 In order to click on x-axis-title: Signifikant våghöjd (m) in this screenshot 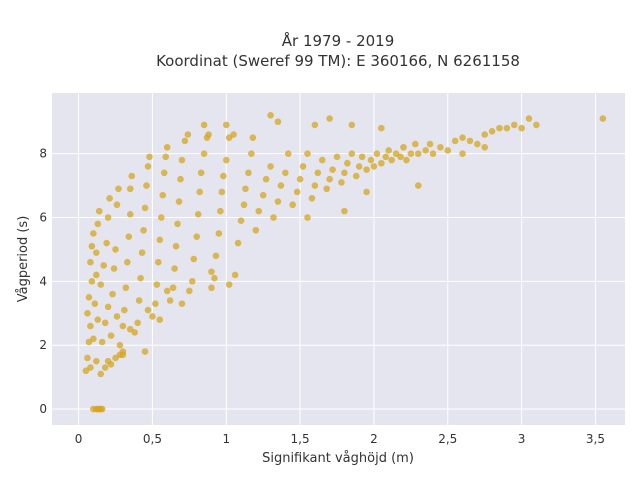, I will do `click(338, 458)`.